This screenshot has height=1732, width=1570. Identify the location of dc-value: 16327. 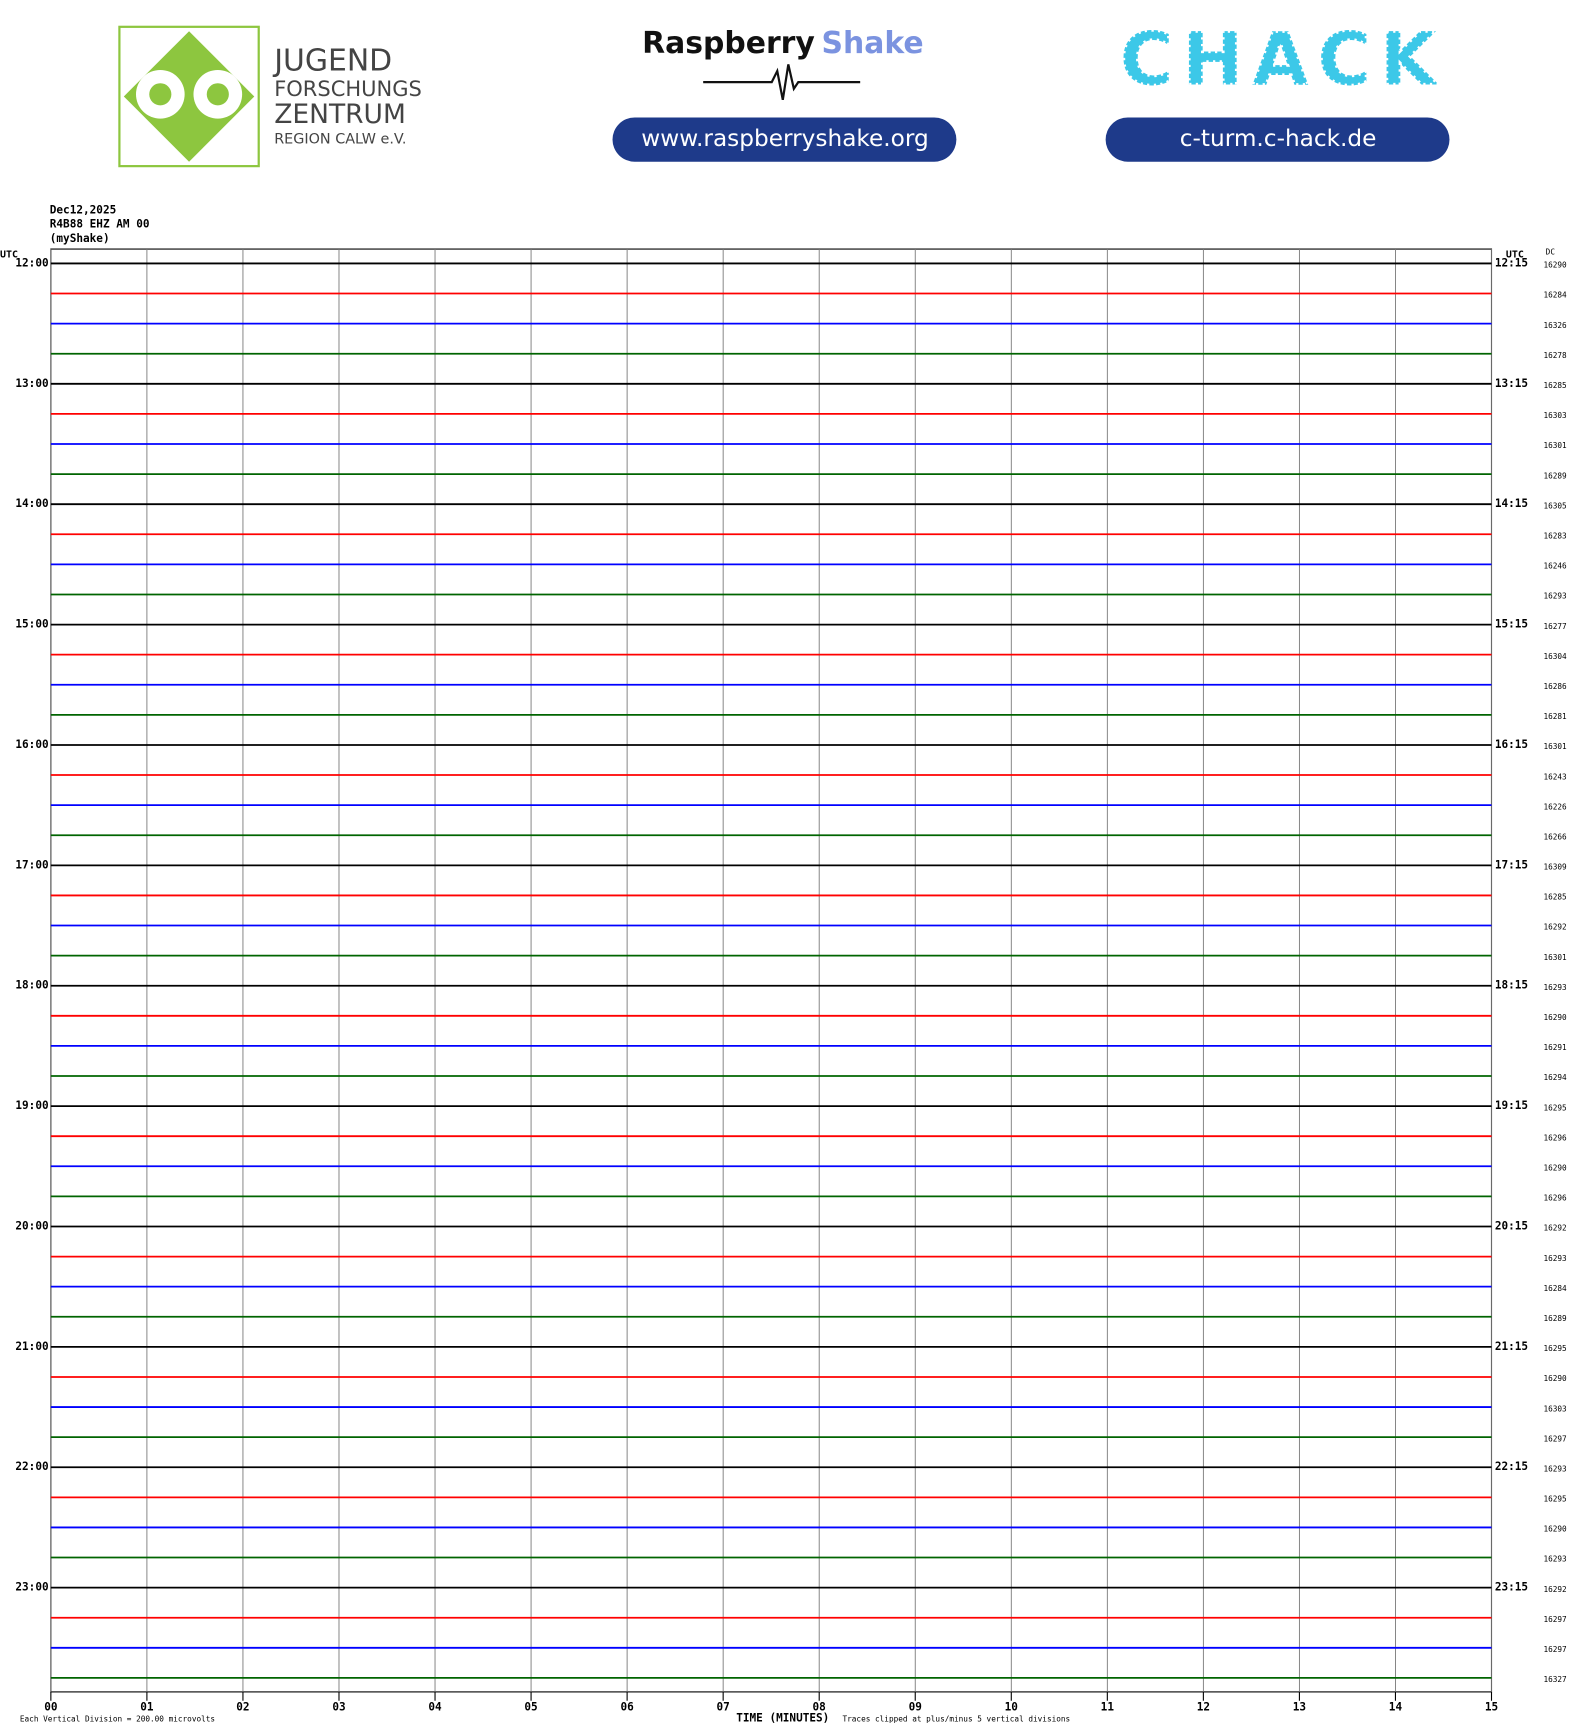
(1555, 1679).